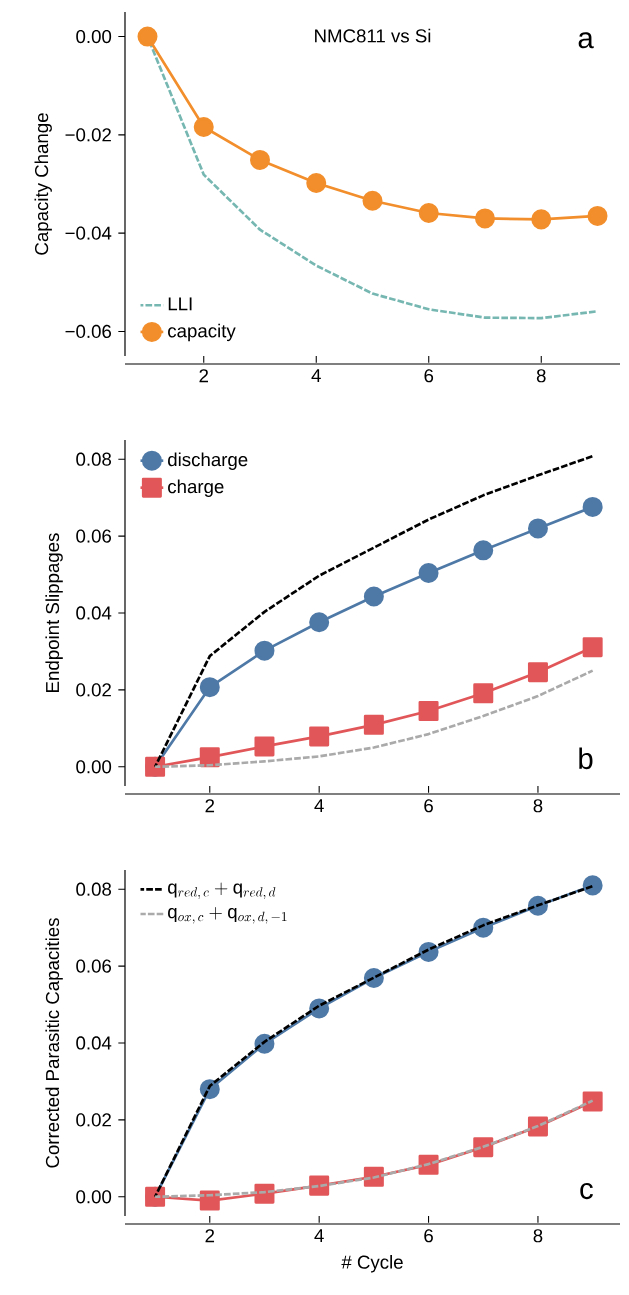 This screenshot has width=629, height=1295. What do you see at coordinates (227, 915) in the screenshot?
I see `legend-label: $\mathrm{q}_{ox,\,c} + \mathrm{q}_{ox,\,d,\,-1}$` at bounding box center [227, 915].